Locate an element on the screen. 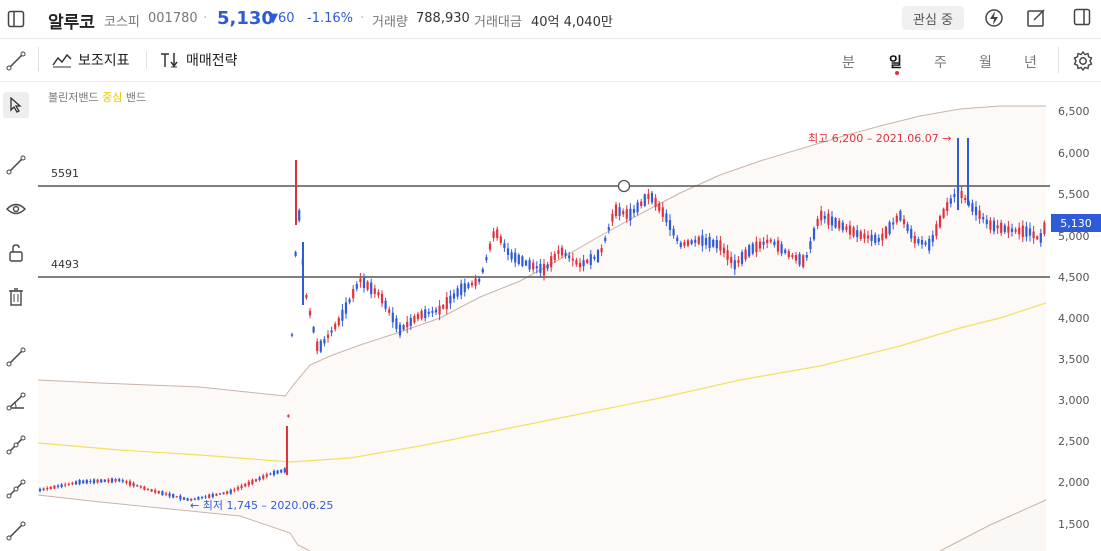  favorite-button: 관심 중 is located at coordinates (933, 18).